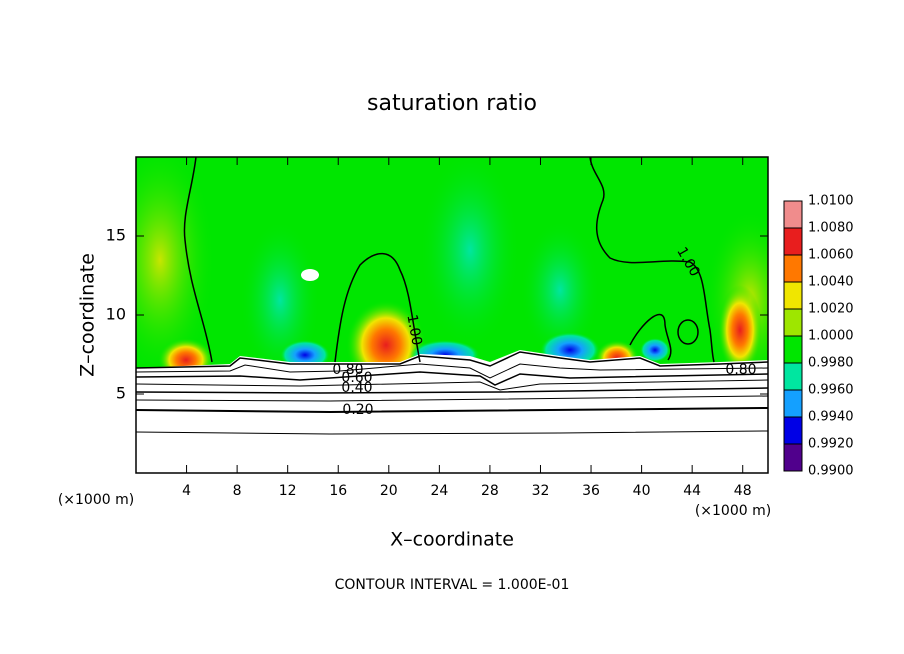  I want to click on field-hot, so click(740, 330).